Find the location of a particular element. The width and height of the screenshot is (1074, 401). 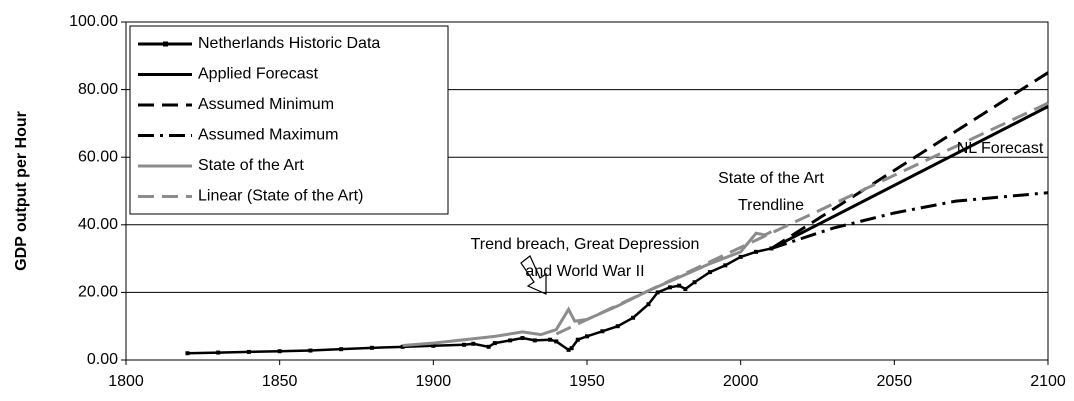

x-tick-label: 1850 is located at coordinates (280, 381).